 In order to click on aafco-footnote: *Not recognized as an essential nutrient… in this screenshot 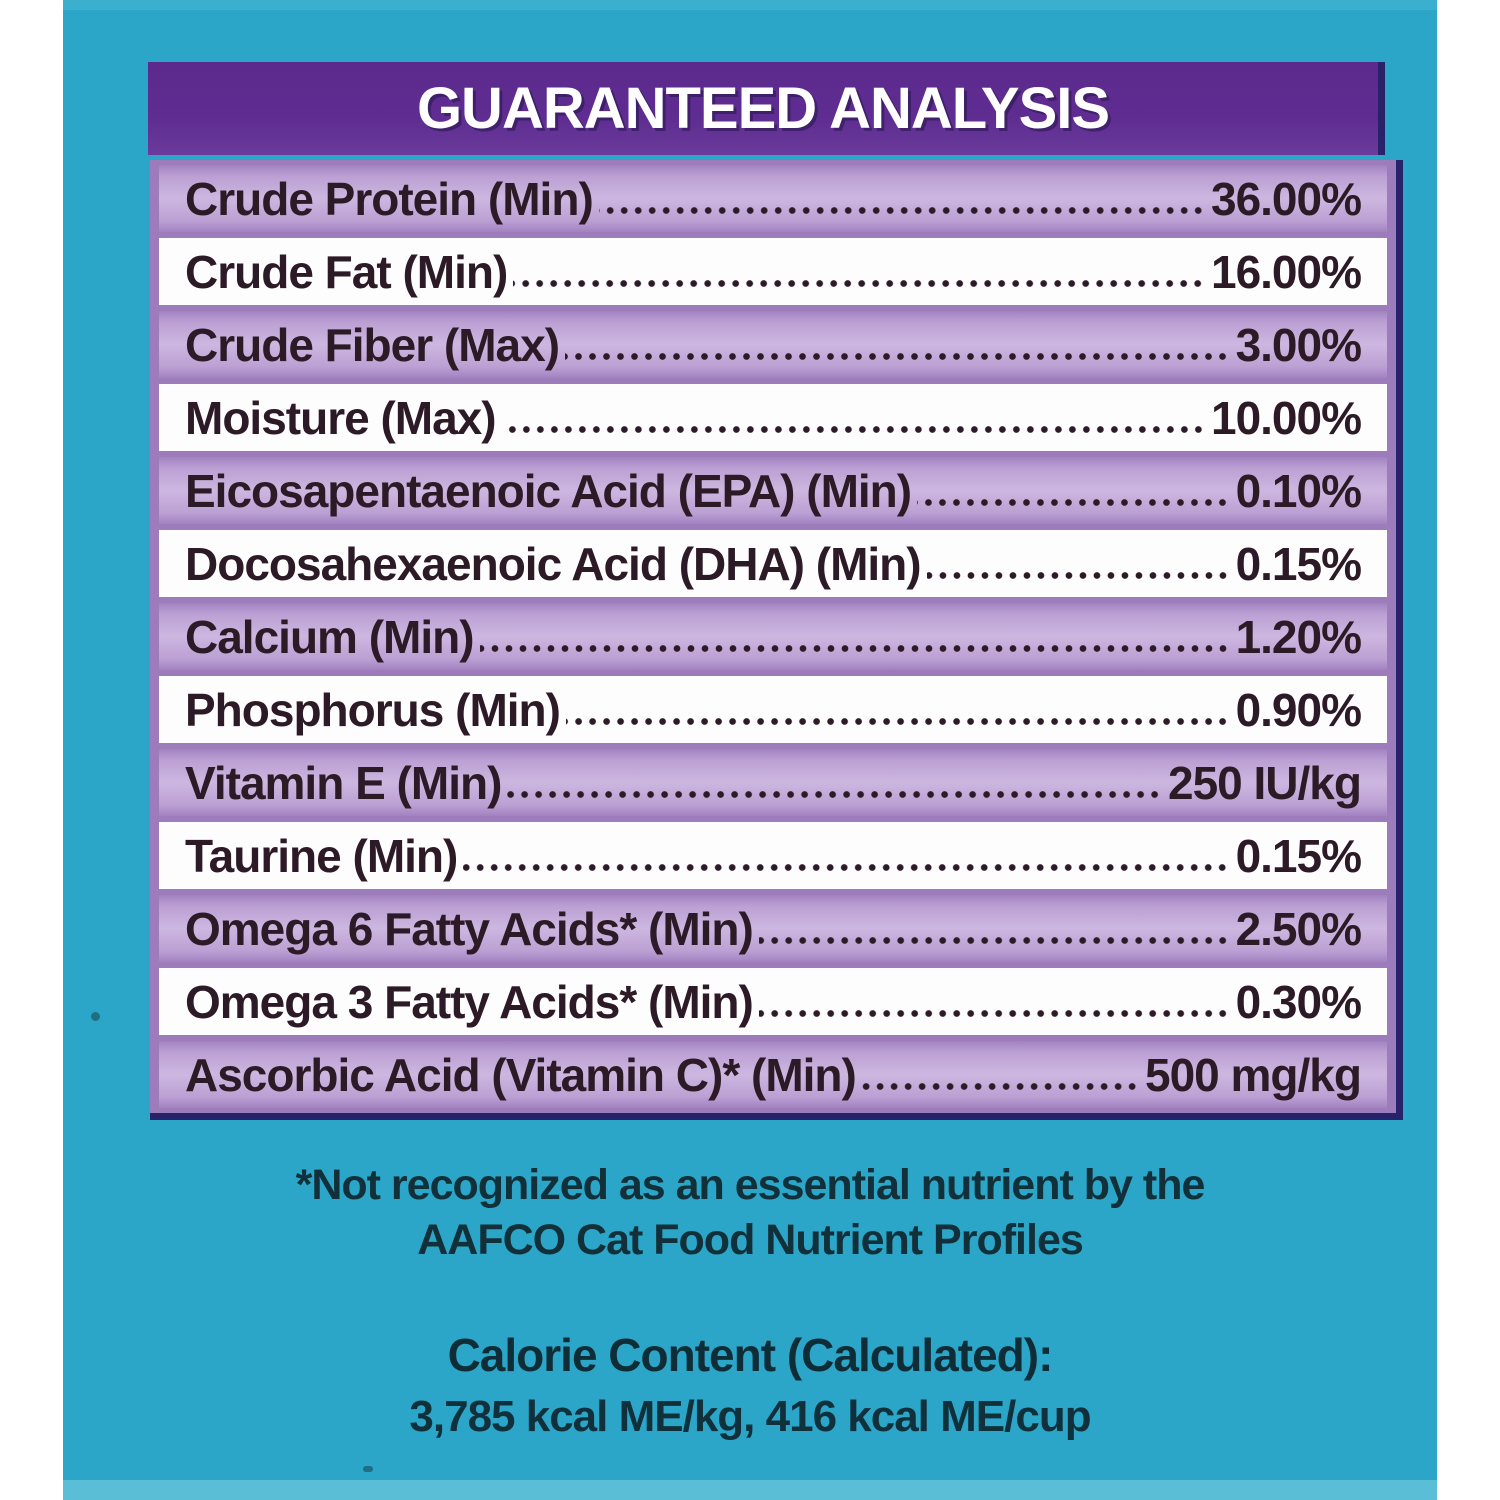, I will do `click(750, 1213)`.